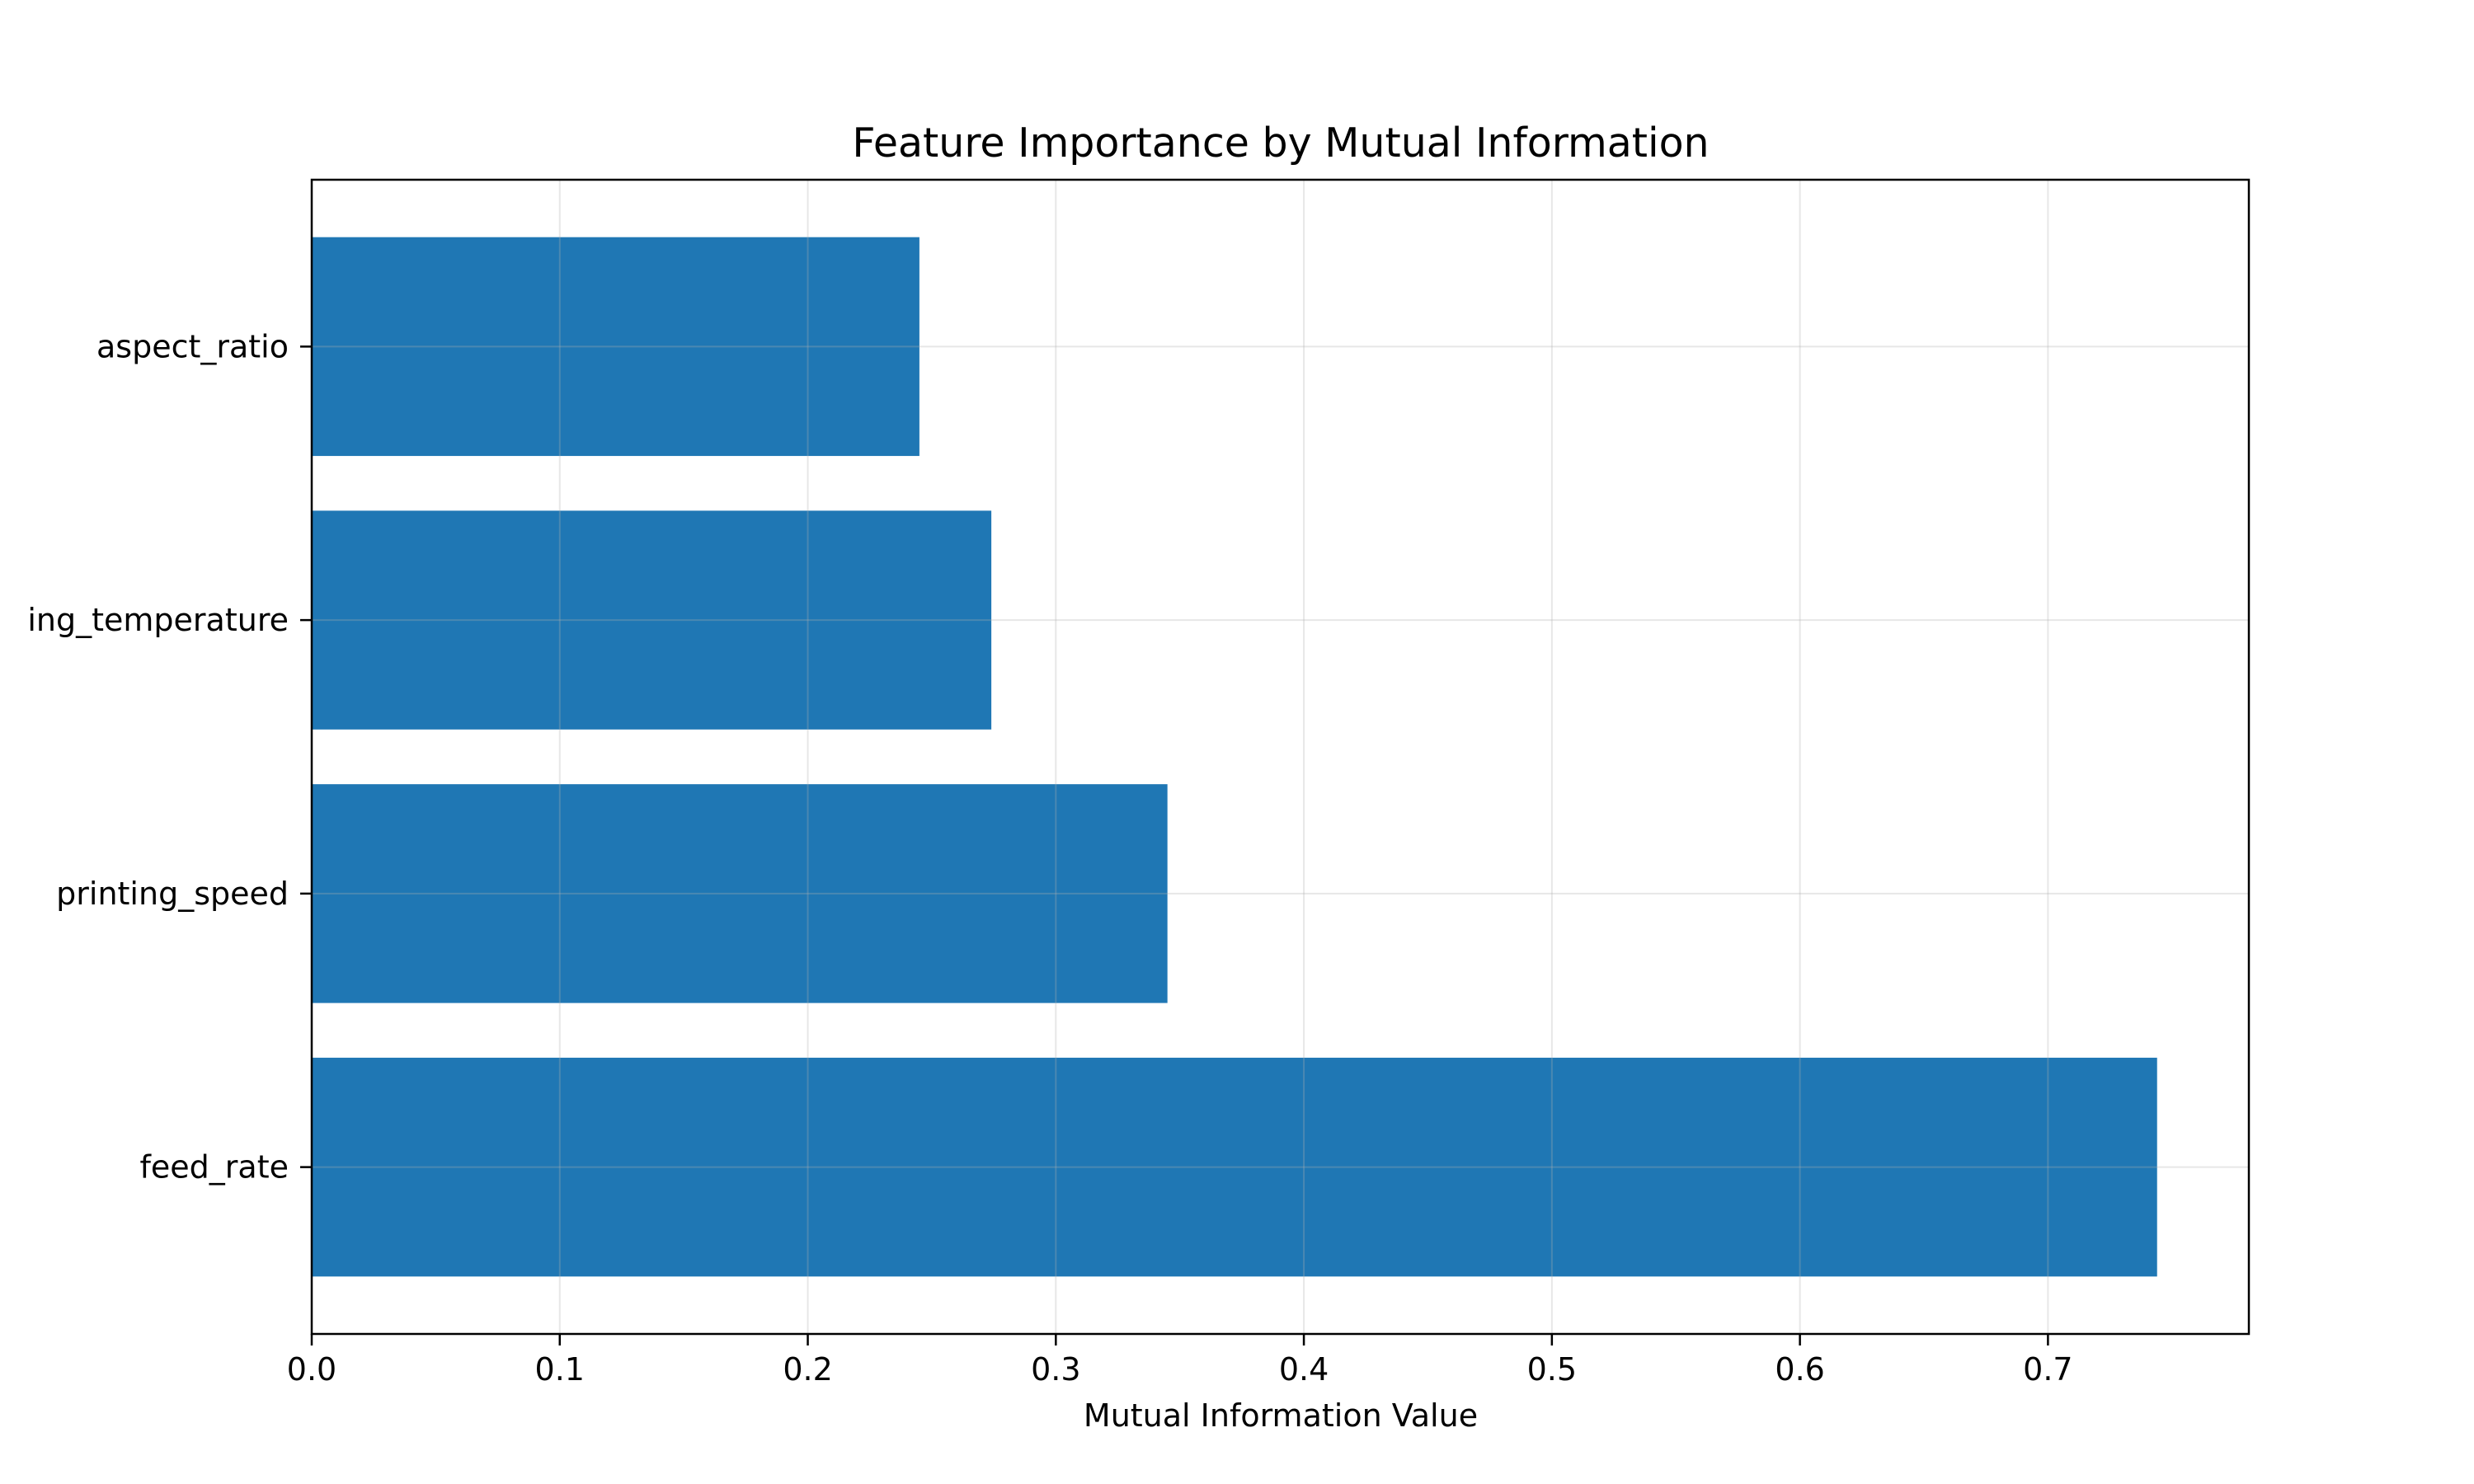  Describe the element at coordinates (1280, 143) in the screenshot. I see `chart-title: Feature Importance by Mutual Information` at that location.